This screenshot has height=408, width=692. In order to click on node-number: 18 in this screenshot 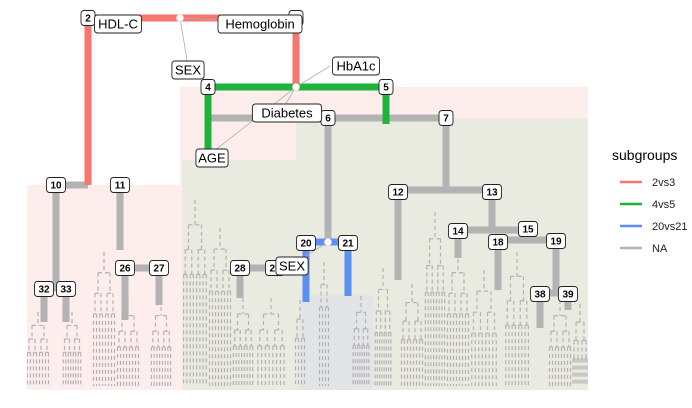, I will do `click(498, 243)`.